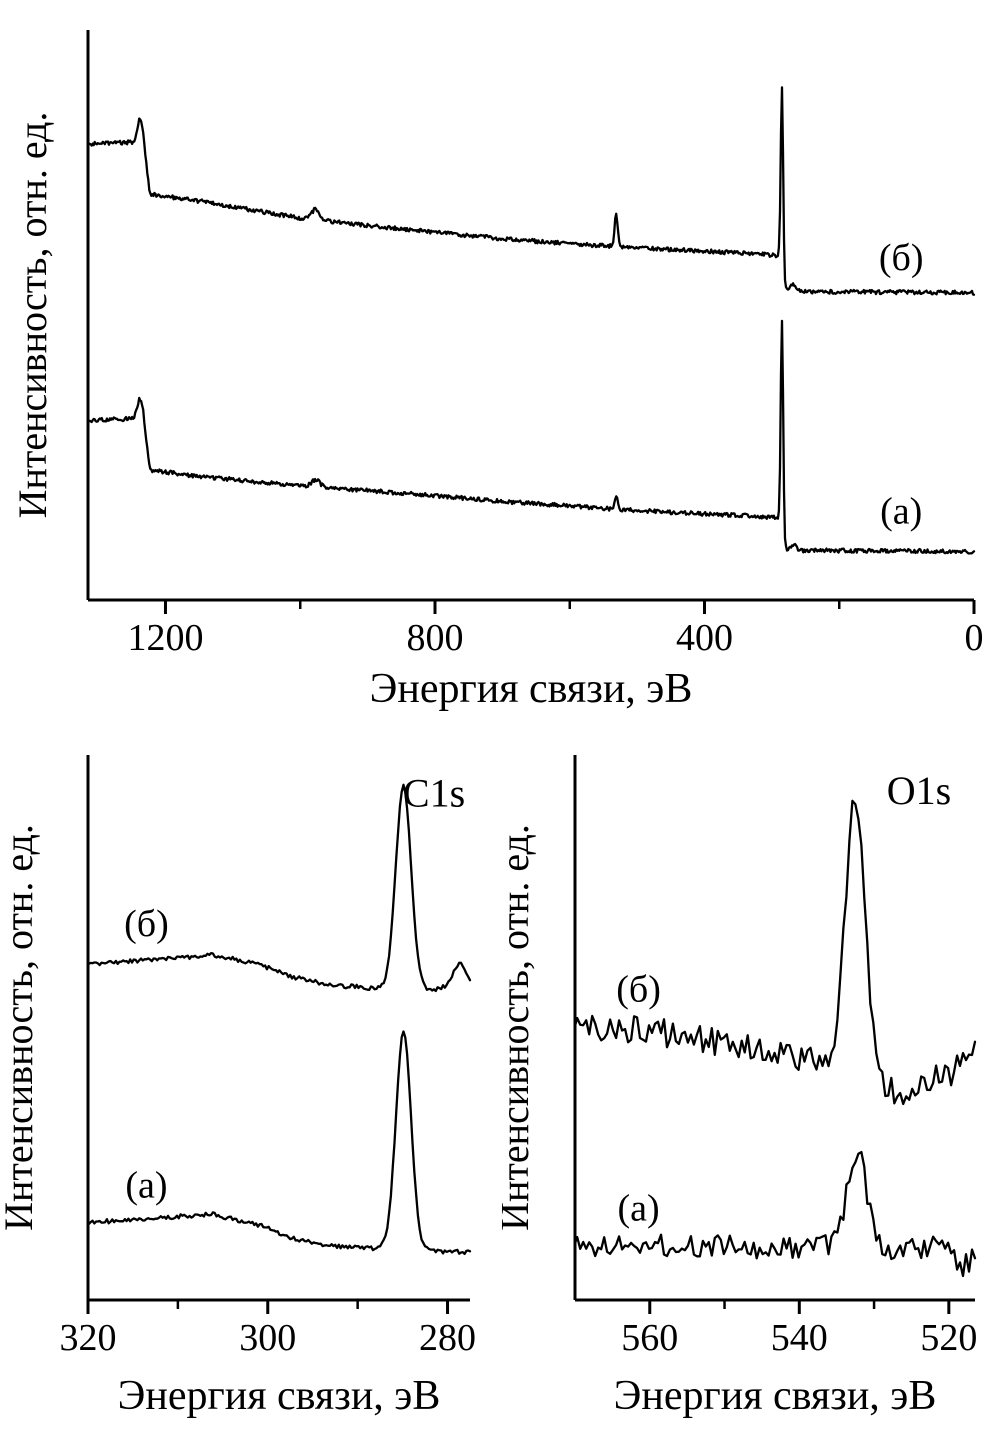 This screenshot has width=1004, height=1442. Describe the element at coordinates (165, 638) in the screenshot. I see `x-tick-label: 1200` at that location.